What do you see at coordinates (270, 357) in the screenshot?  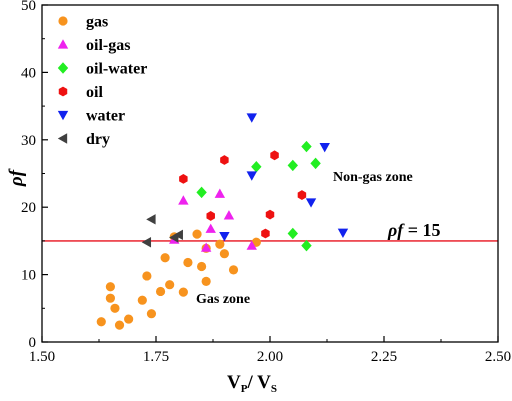 I see `x-tick-label: 2.00` at bounding box center [270, 357].